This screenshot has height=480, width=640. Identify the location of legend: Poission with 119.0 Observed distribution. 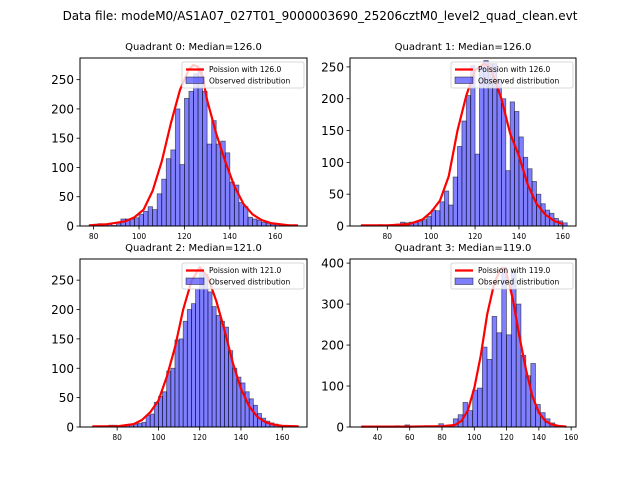
(512, 276).